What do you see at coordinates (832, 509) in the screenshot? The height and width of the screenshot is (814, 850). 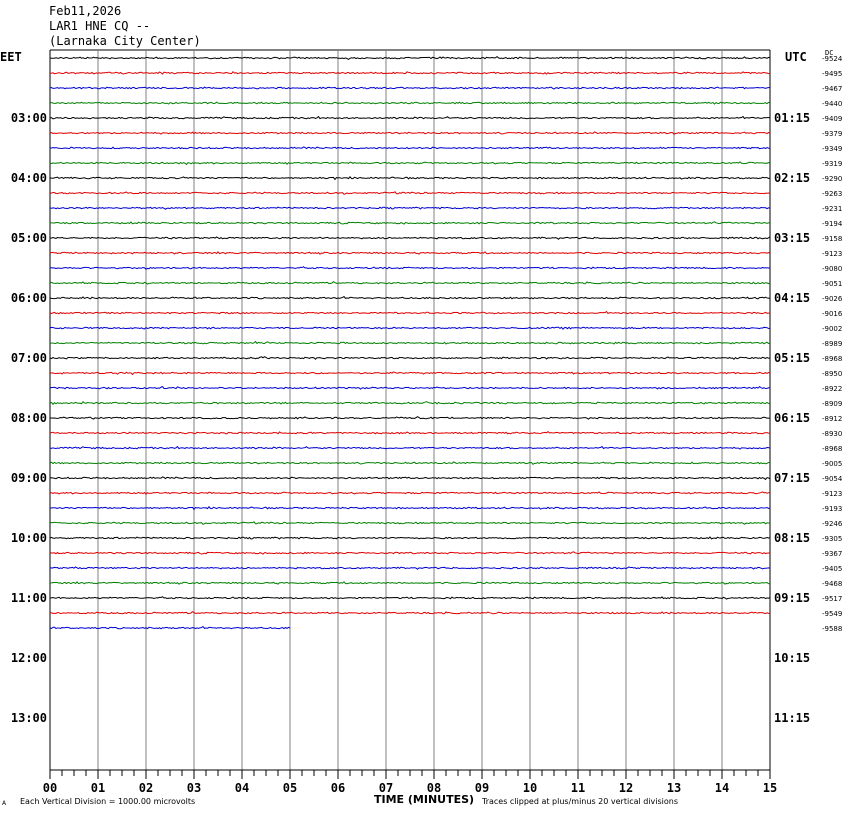 I see `dc-offset-label: -9193` at bounding box center [832, 509].